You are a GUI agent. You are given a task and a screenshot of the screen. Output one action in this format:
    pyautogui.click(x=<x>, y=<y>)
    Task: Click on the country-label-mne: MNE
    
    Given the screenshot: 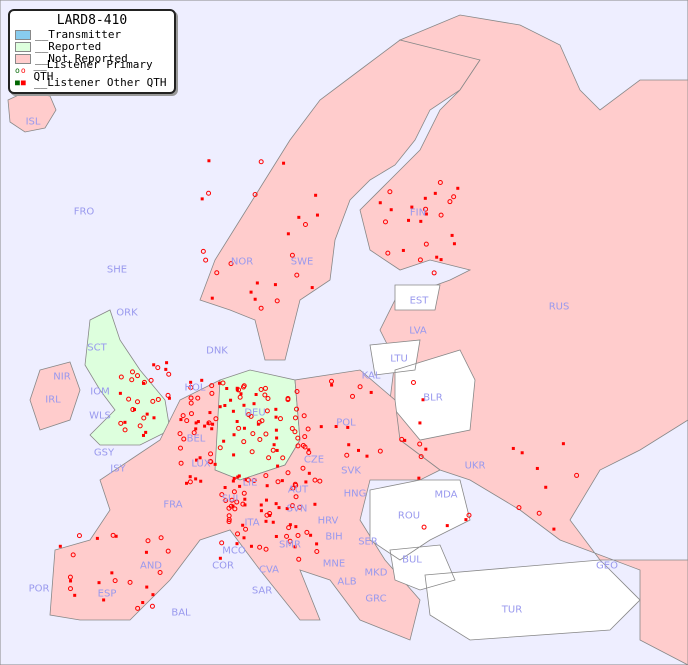 What is the action you would take?
    pyautogui.click(x=334, y=564)
    